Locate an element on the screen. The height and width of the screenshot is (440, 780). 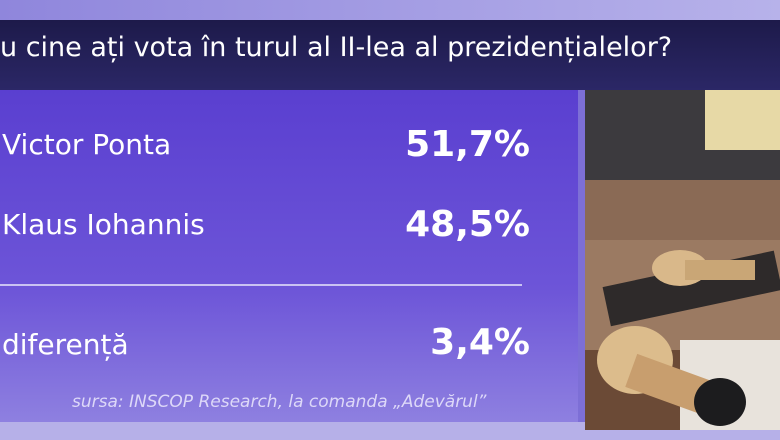
top-strip is located at coordinates (390, 11).